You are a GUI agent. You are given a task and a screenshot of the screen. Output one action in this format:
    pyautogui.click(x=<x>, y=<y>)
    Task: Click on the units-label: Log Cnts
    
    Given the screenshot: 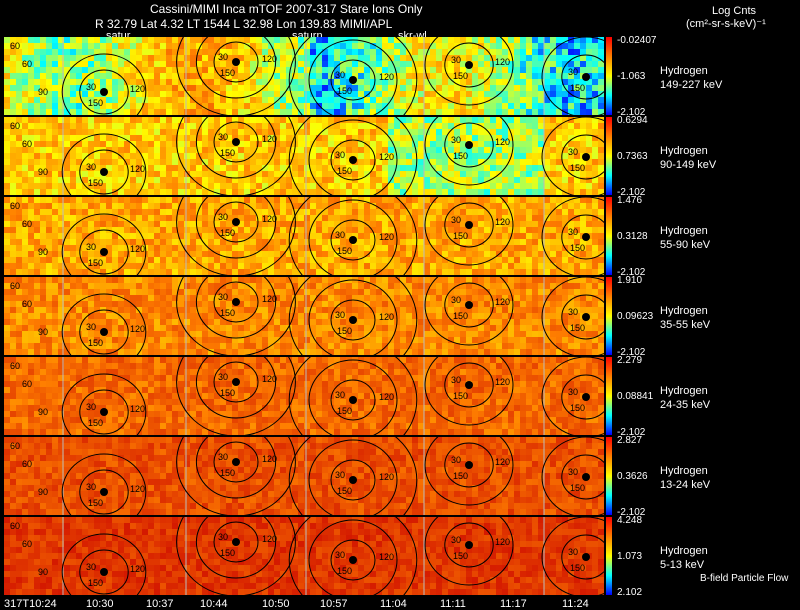 What is the action you would take?
    pyautogui.click(x=734, y=11)
    